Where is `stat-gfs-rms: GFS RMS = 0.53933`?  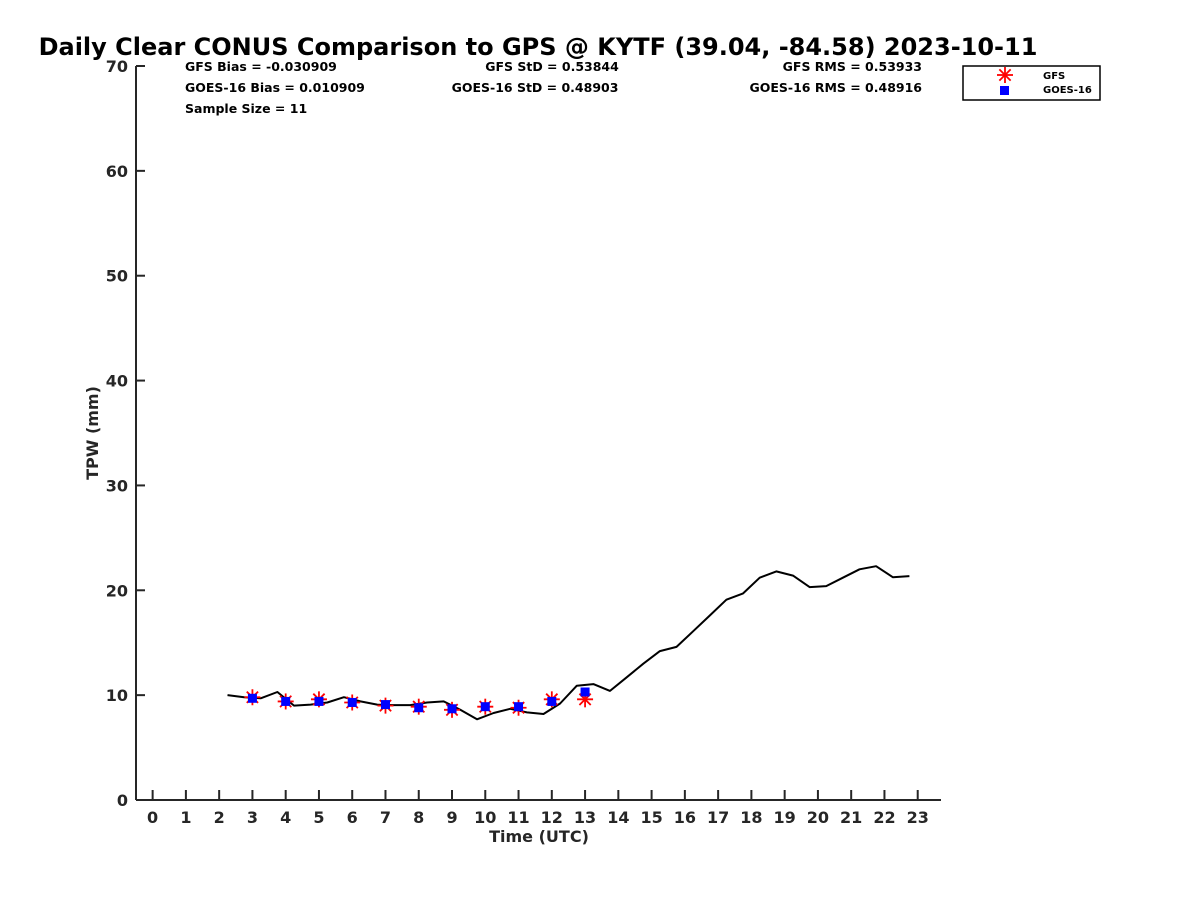
stat-gfs-rms: GFS RMS = 0.53933 is located at coordinates (852, 66).